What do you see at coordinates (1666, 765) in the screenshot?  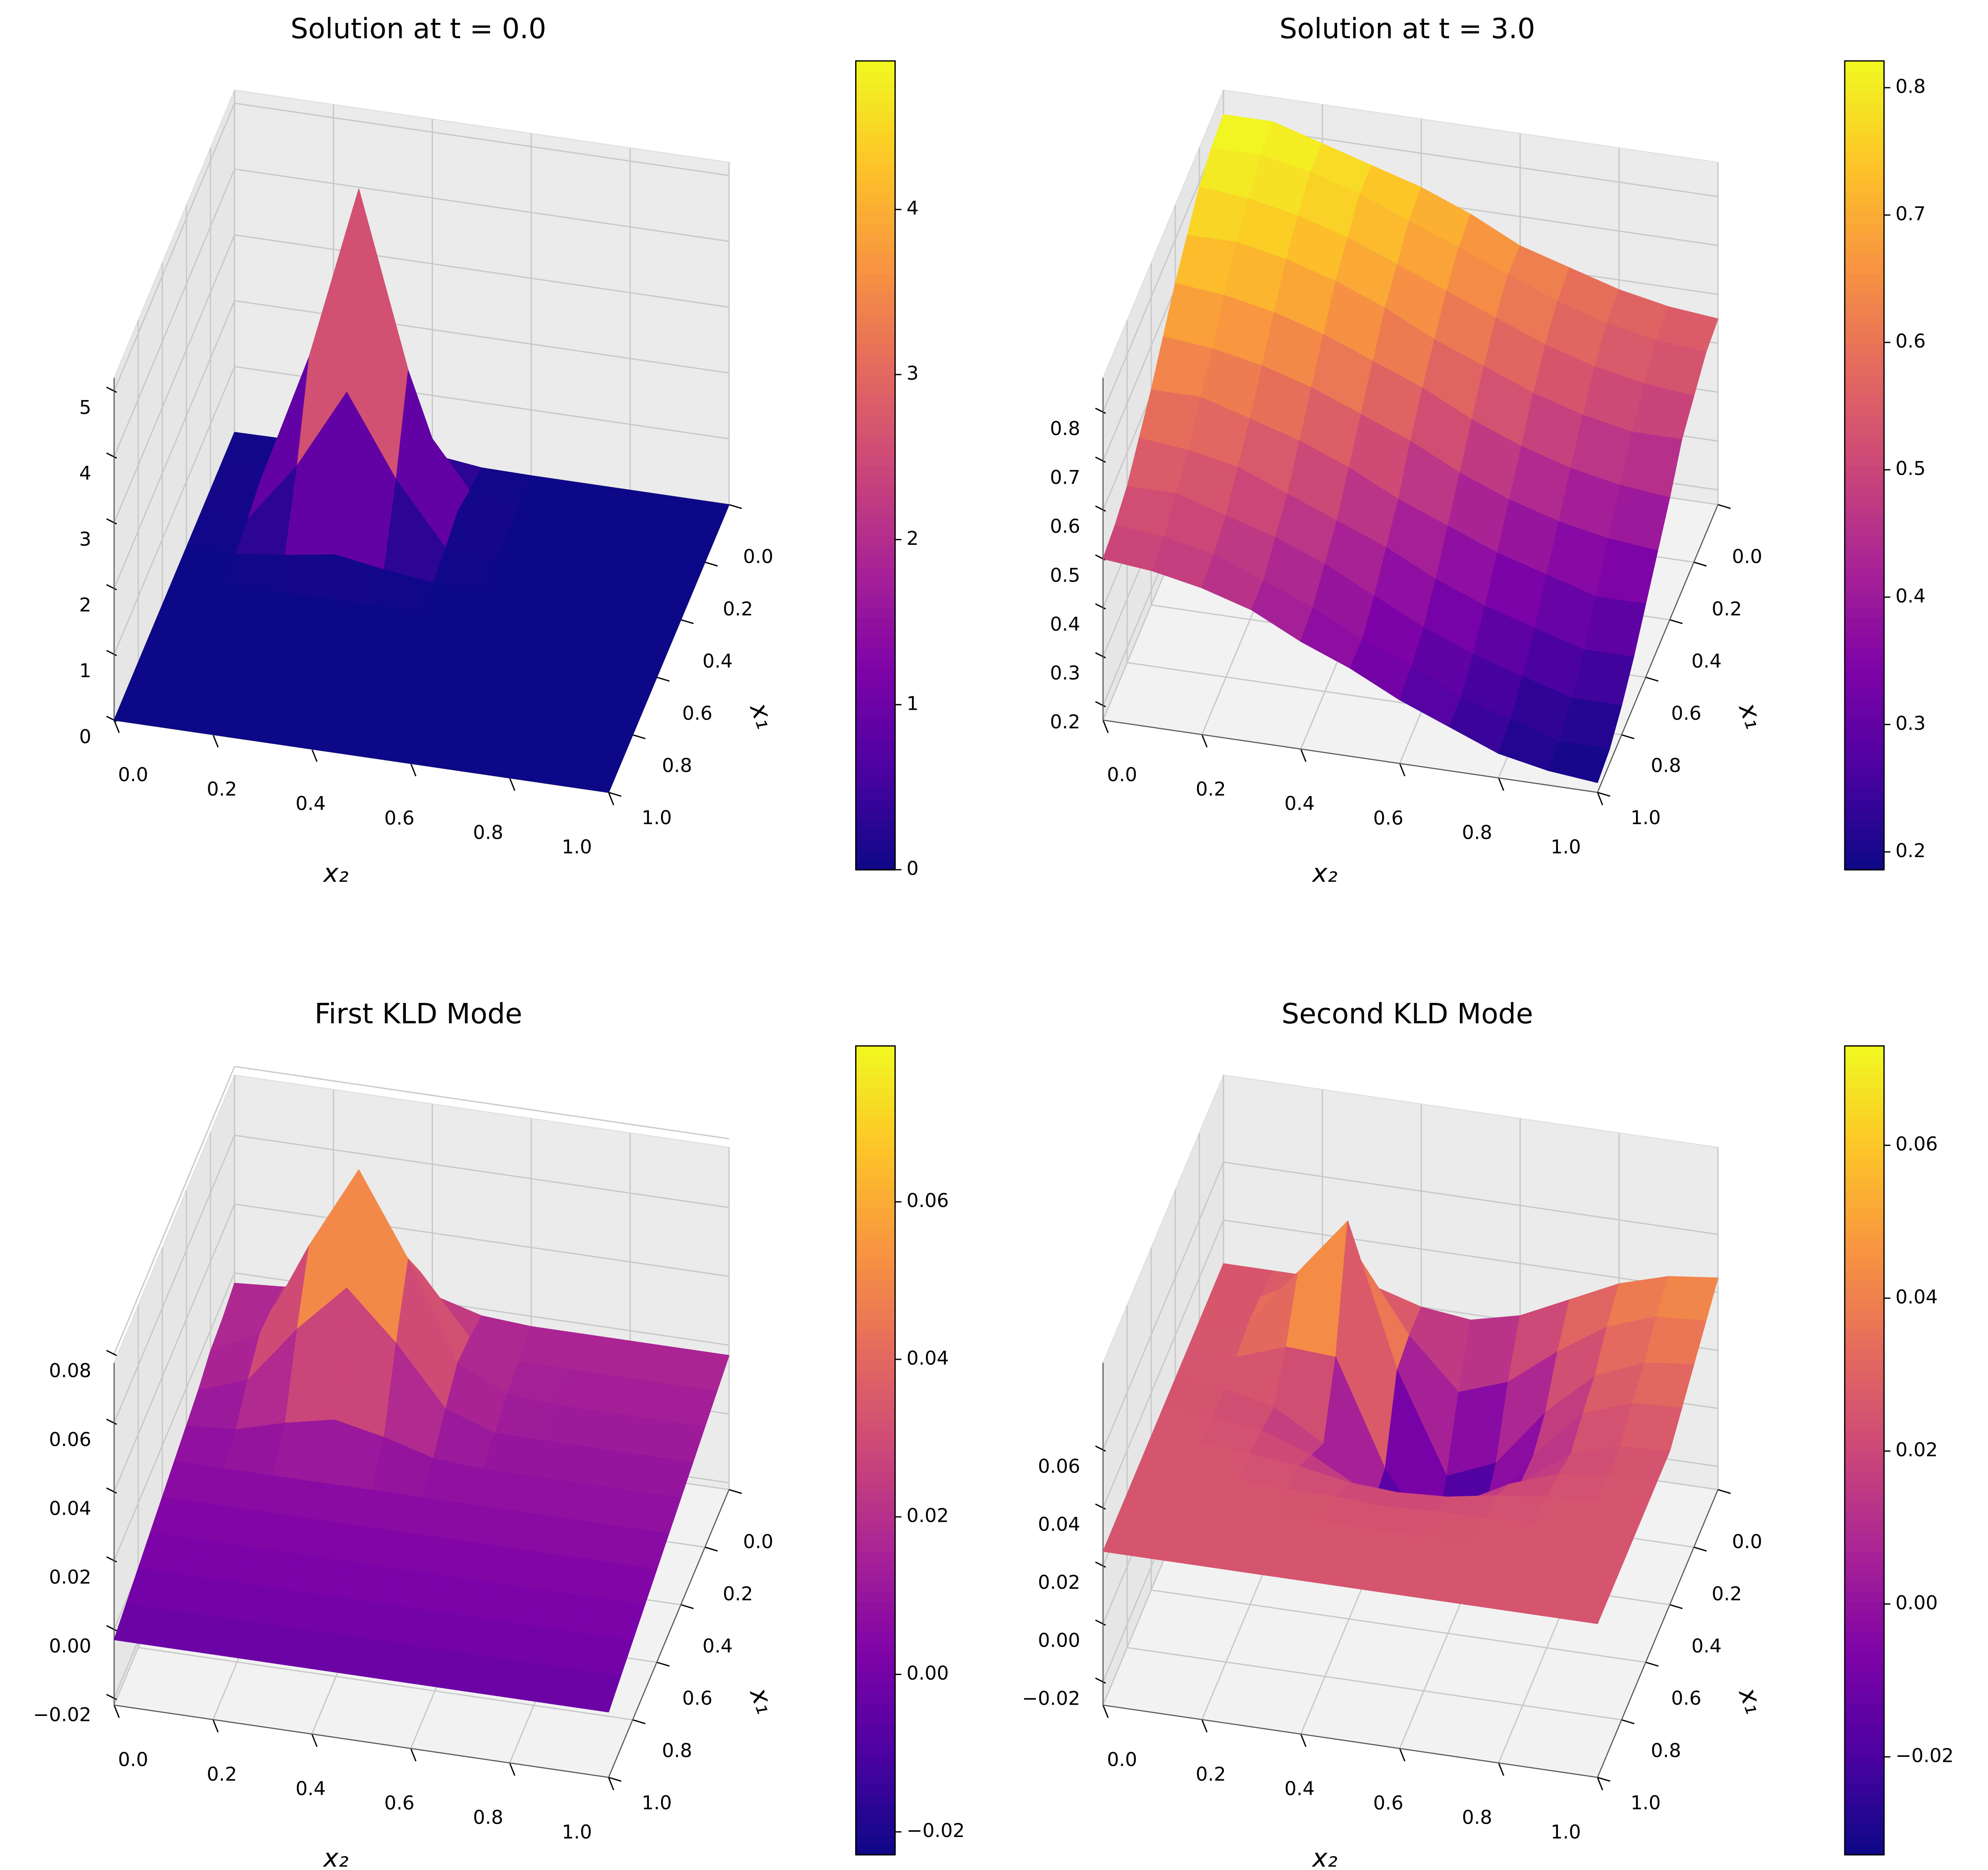 I see `x1-tick-label: 0.8` at bounding box center [1666, 765].